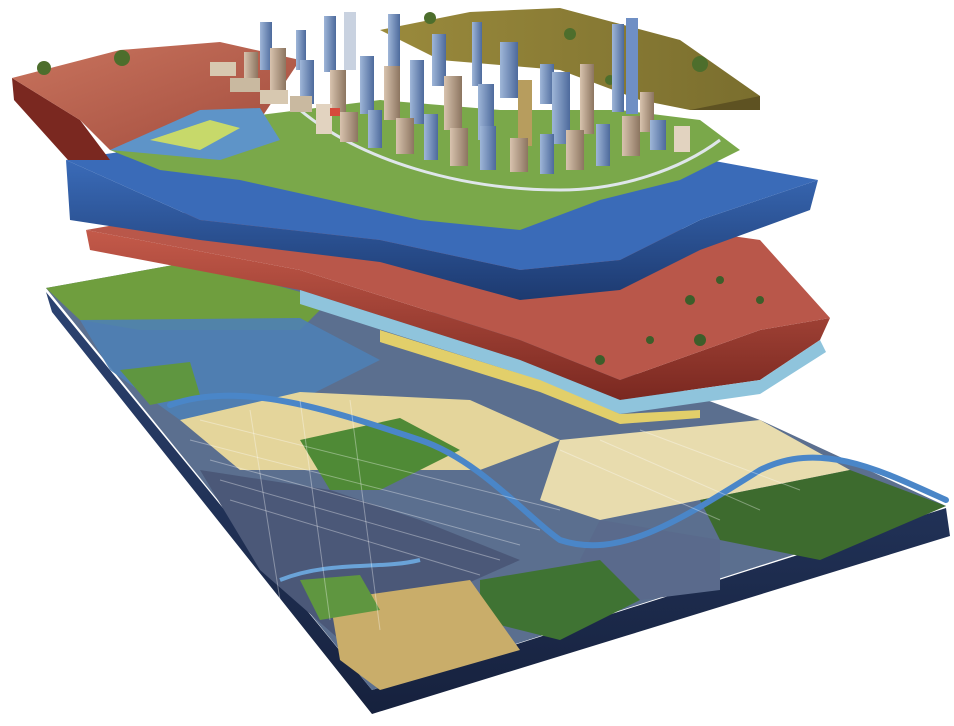 The width and height of the screenshot is (954, 726). What do you see at coordinates (823, 515) in the screenshot?
I see `east-forest` at bounding box center [823, 515].